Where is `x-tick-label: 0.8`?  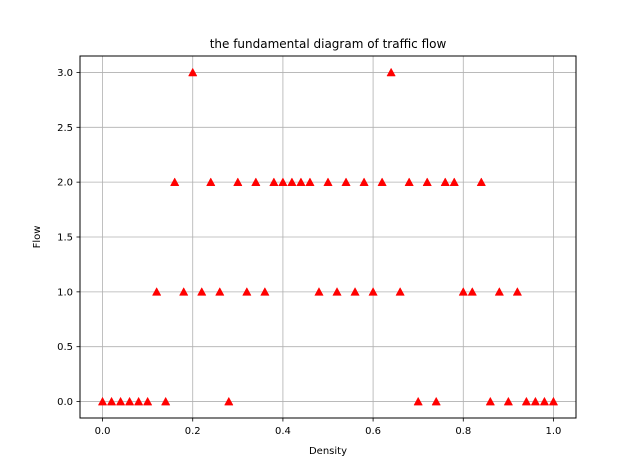
x-tick-label: 0.8 is located at coordinates (463, 431).